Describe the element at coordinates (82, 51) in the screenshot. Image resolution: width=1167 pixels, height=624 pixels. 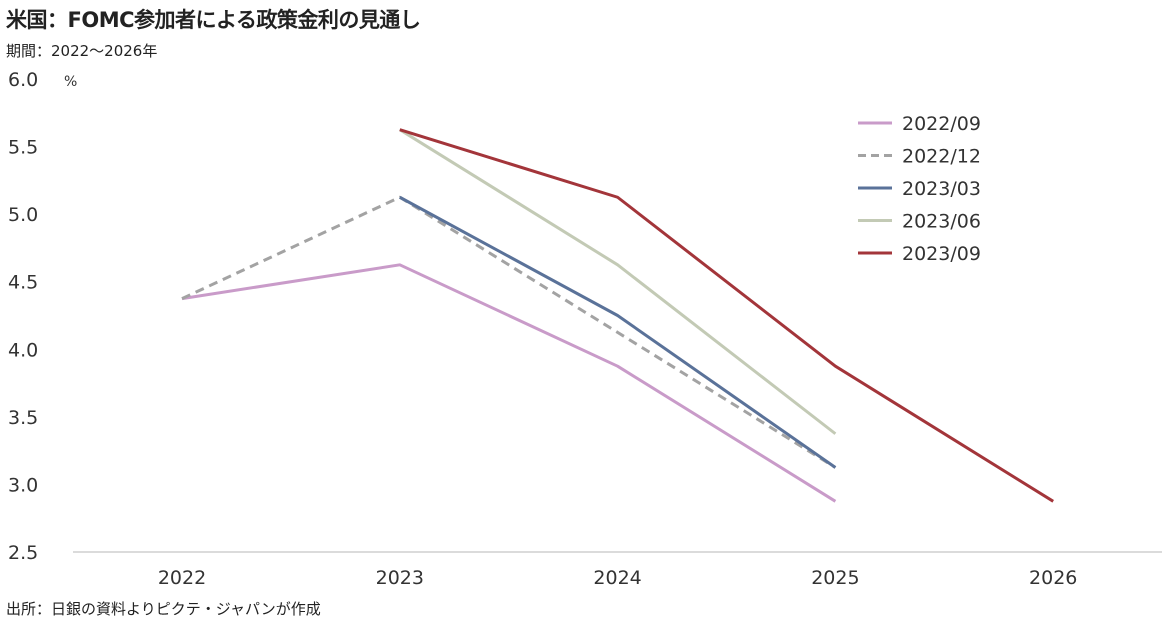
I see `chart-subtitle: 期間：2022〜2026年` at that location.